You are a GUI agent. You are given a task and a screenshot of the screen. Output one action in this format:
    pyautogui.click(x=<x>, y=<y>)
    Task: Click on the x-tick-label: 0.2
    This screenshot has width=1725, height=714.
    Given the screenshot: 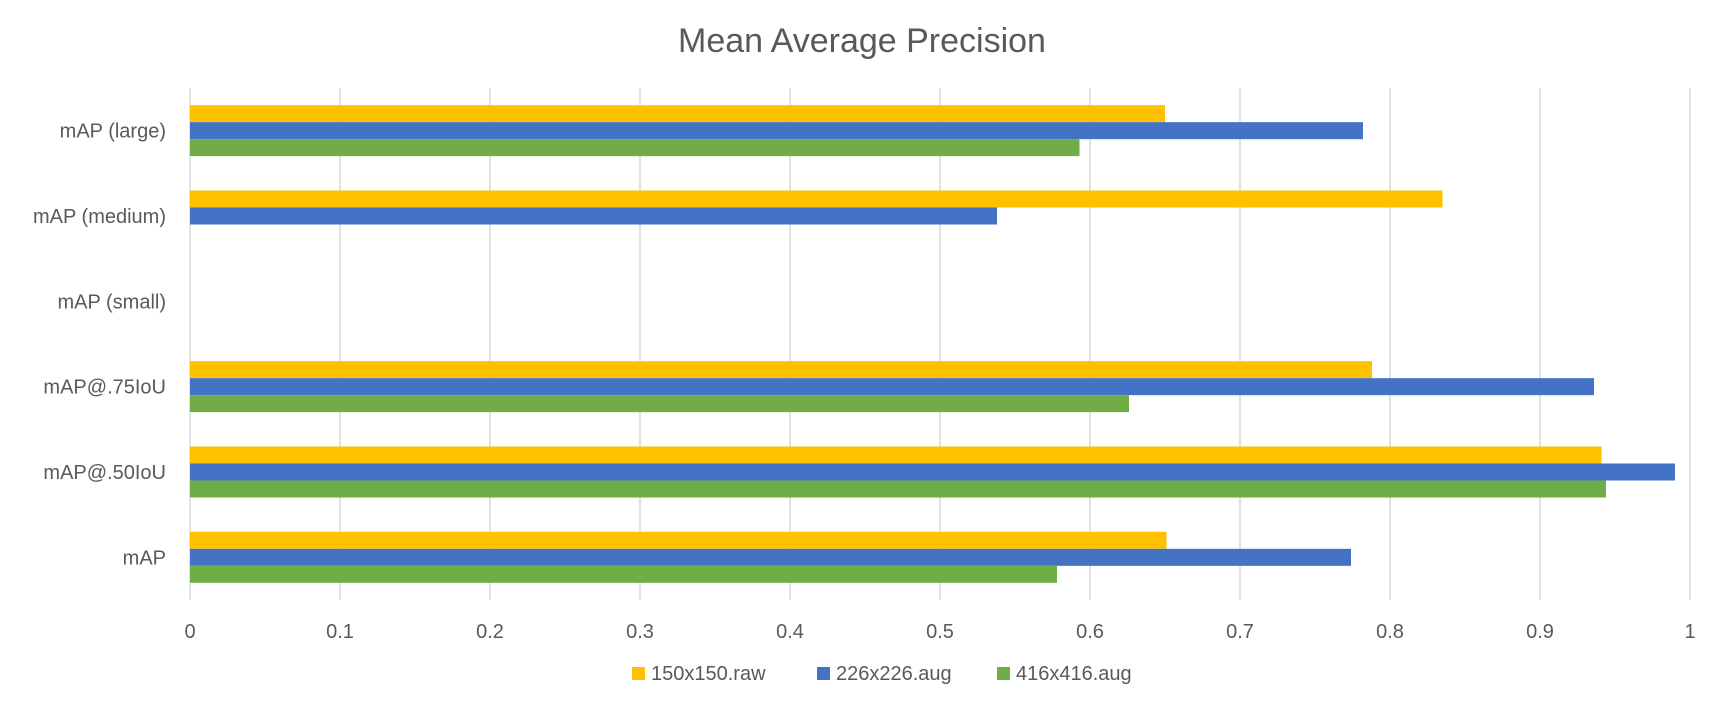 What is the action you would take?
    pyautogui.click(x=490, y=632)
    